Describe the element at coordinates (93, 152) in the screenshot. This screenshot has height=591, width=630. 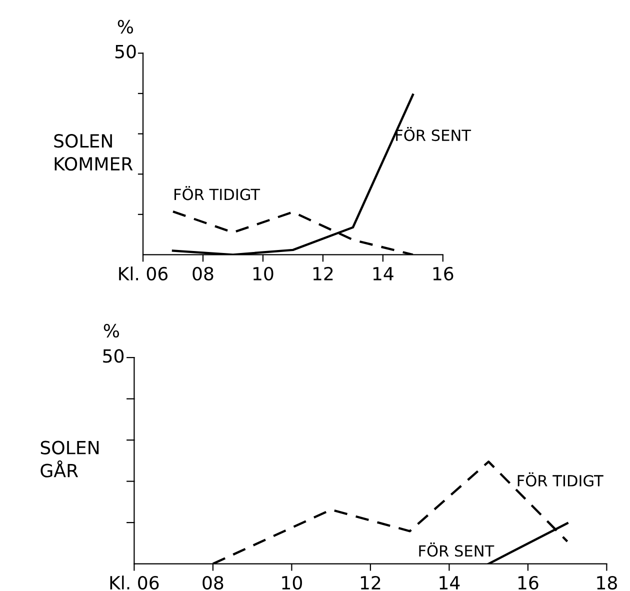
I see `text: SOLEN KOMMER` at that location.